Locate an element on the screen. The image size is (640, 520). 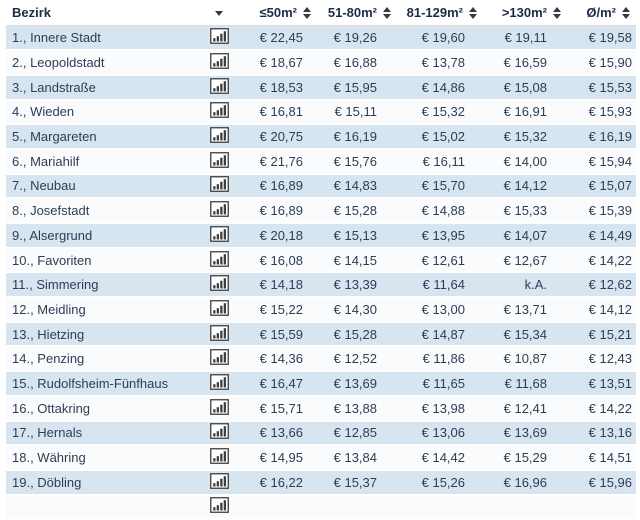
price-cell: € 11,86 is located at coordinates (440, 359).